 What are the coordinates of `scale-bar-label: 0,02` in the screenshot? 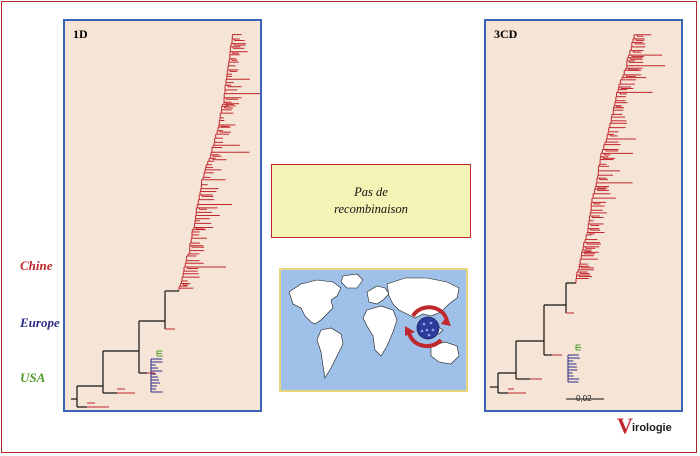 It's located at (584, 398).